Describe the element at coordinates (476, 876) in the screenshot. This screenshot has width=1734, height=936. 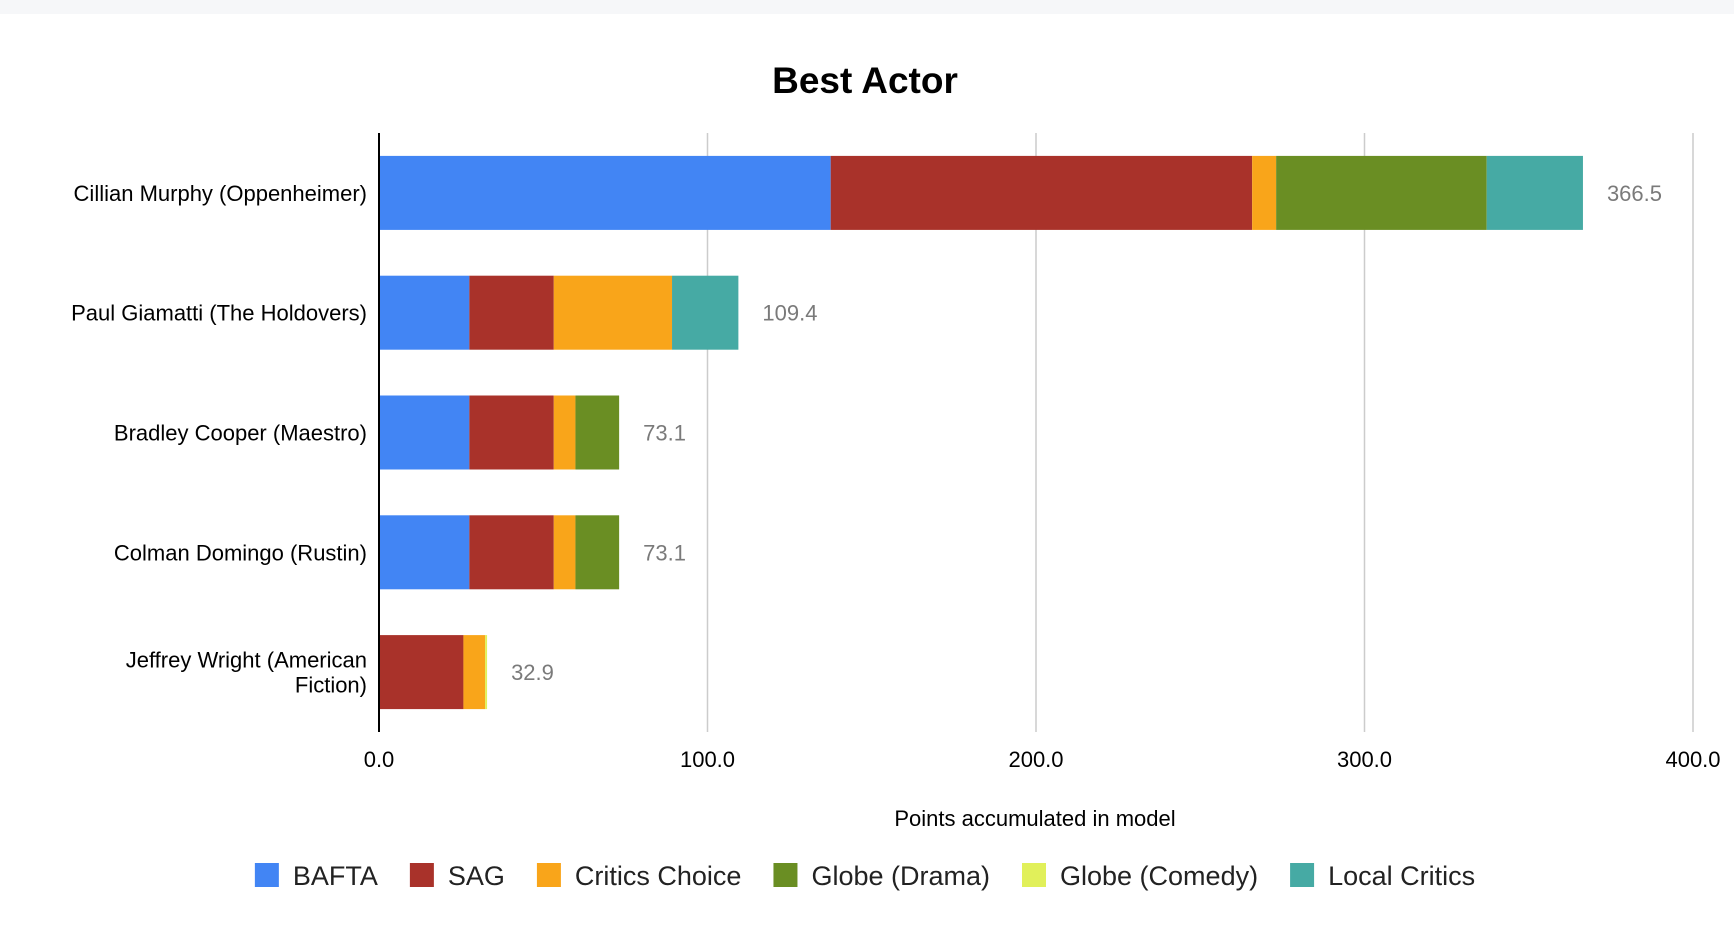
I see `legend-label: SAG` at that location.